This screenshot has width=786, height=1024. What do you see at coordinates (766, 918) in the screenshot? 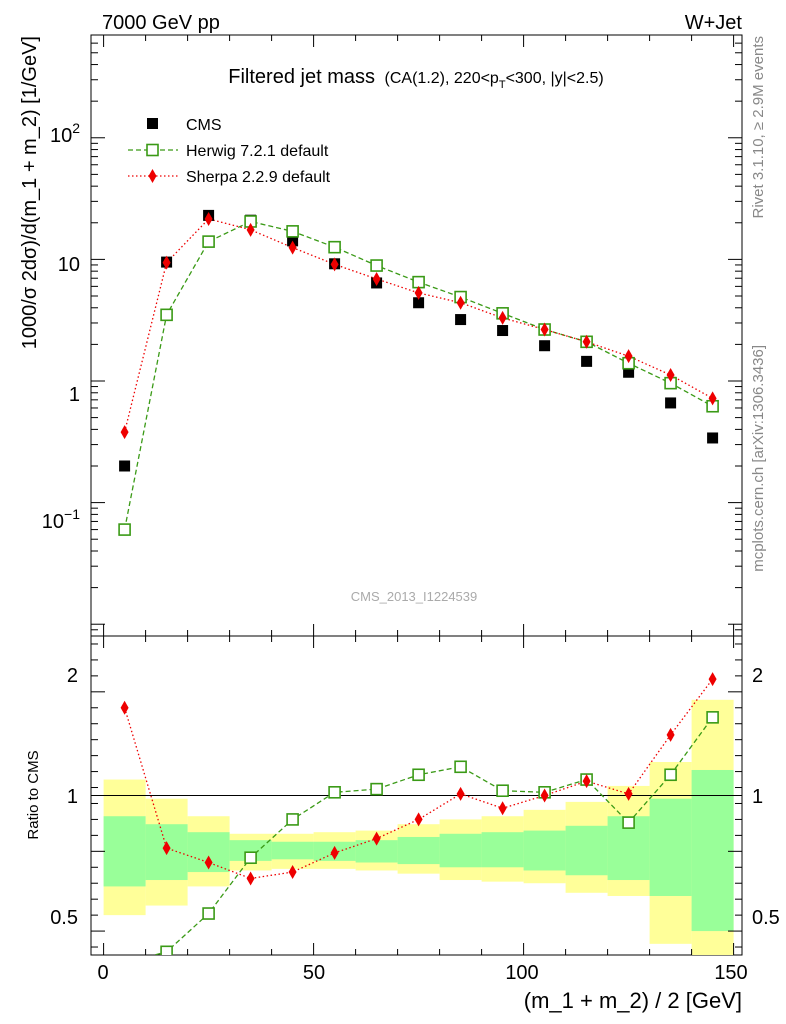
I see `ratio-tick-label-0.5-right: 0.5` at bounding box center [766, 918].